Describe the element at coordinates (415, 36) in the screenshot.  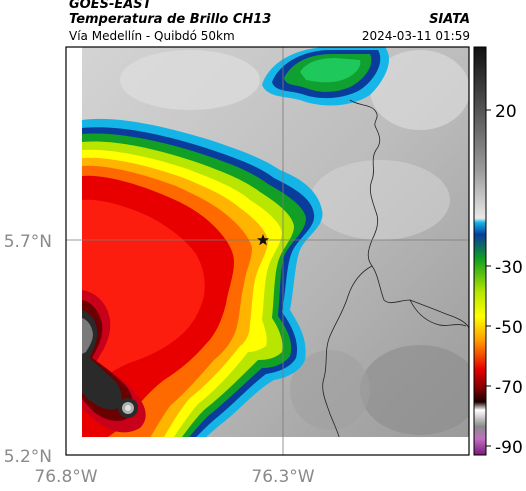
I see `datetime-label: 2024-03-11 01:59` at that location.